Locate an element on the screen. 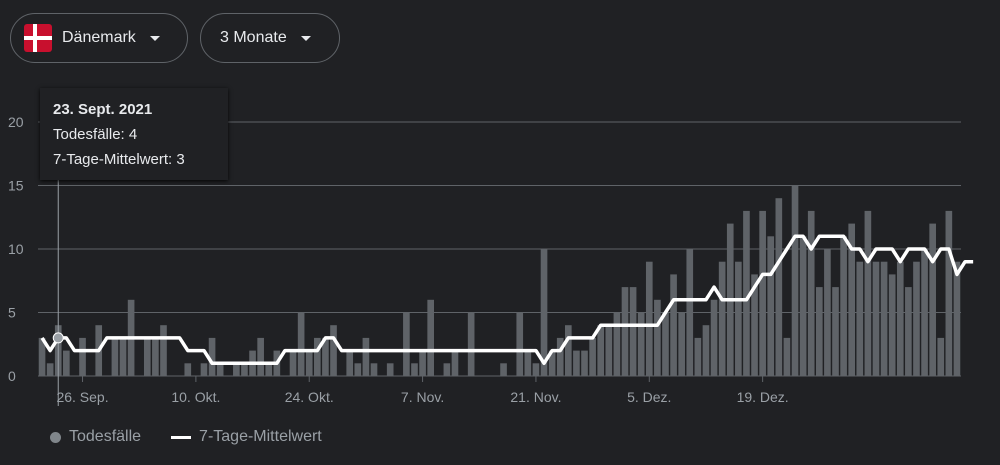 Image resolution: width=1000 pixels, height=465 pixels. y-tick-label: 10 is located at coordinates (16, 249).